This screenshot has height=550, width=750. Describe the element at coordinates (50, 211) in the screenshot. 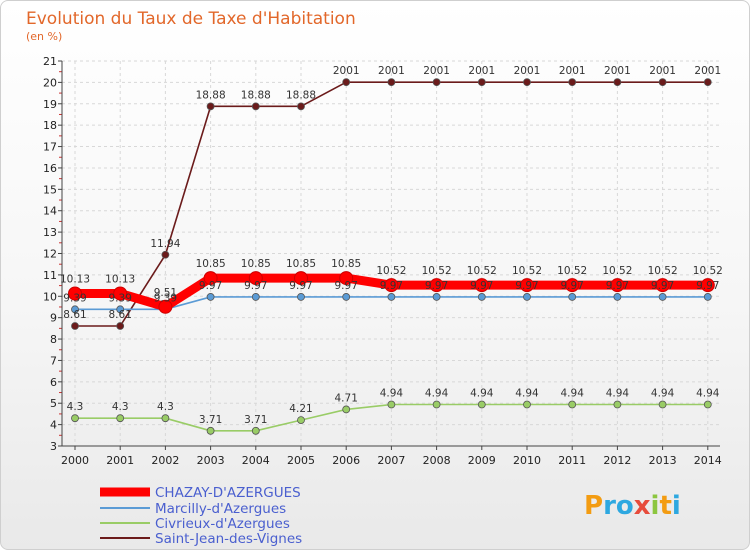

I see `y-tick-label: 14` at that location.